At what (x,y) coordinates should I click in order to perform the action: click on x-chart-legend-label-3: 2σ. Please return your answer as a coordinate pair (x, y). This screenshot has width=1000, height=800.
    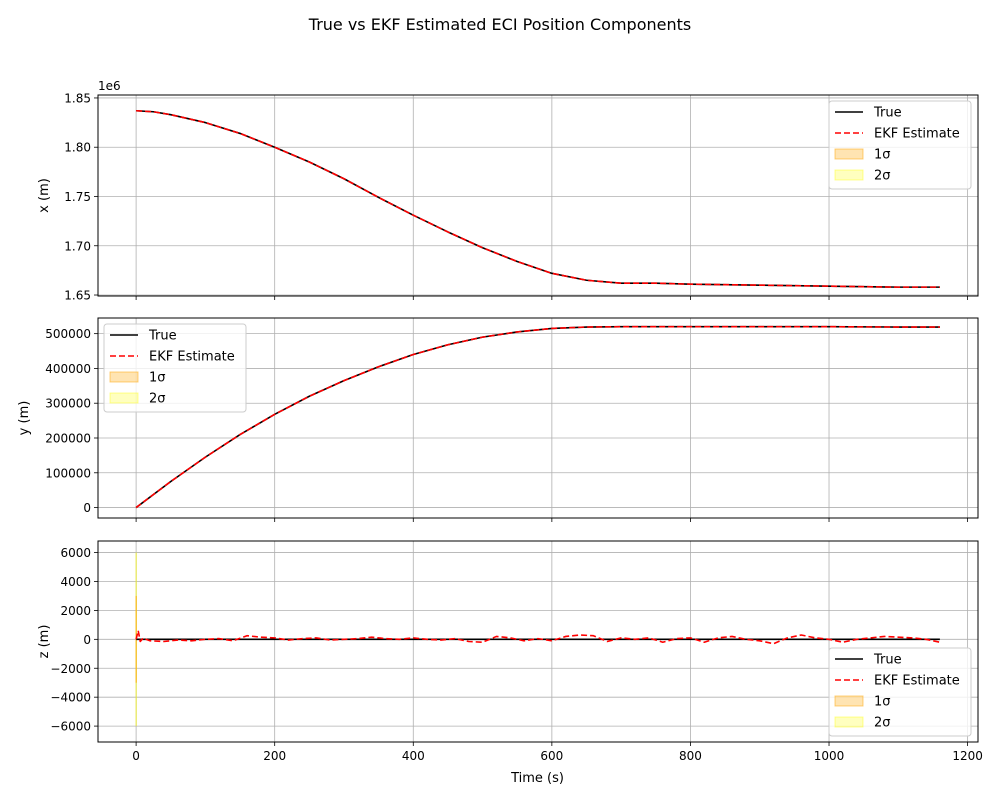
    Looking at the image, I should click on (882, 176).